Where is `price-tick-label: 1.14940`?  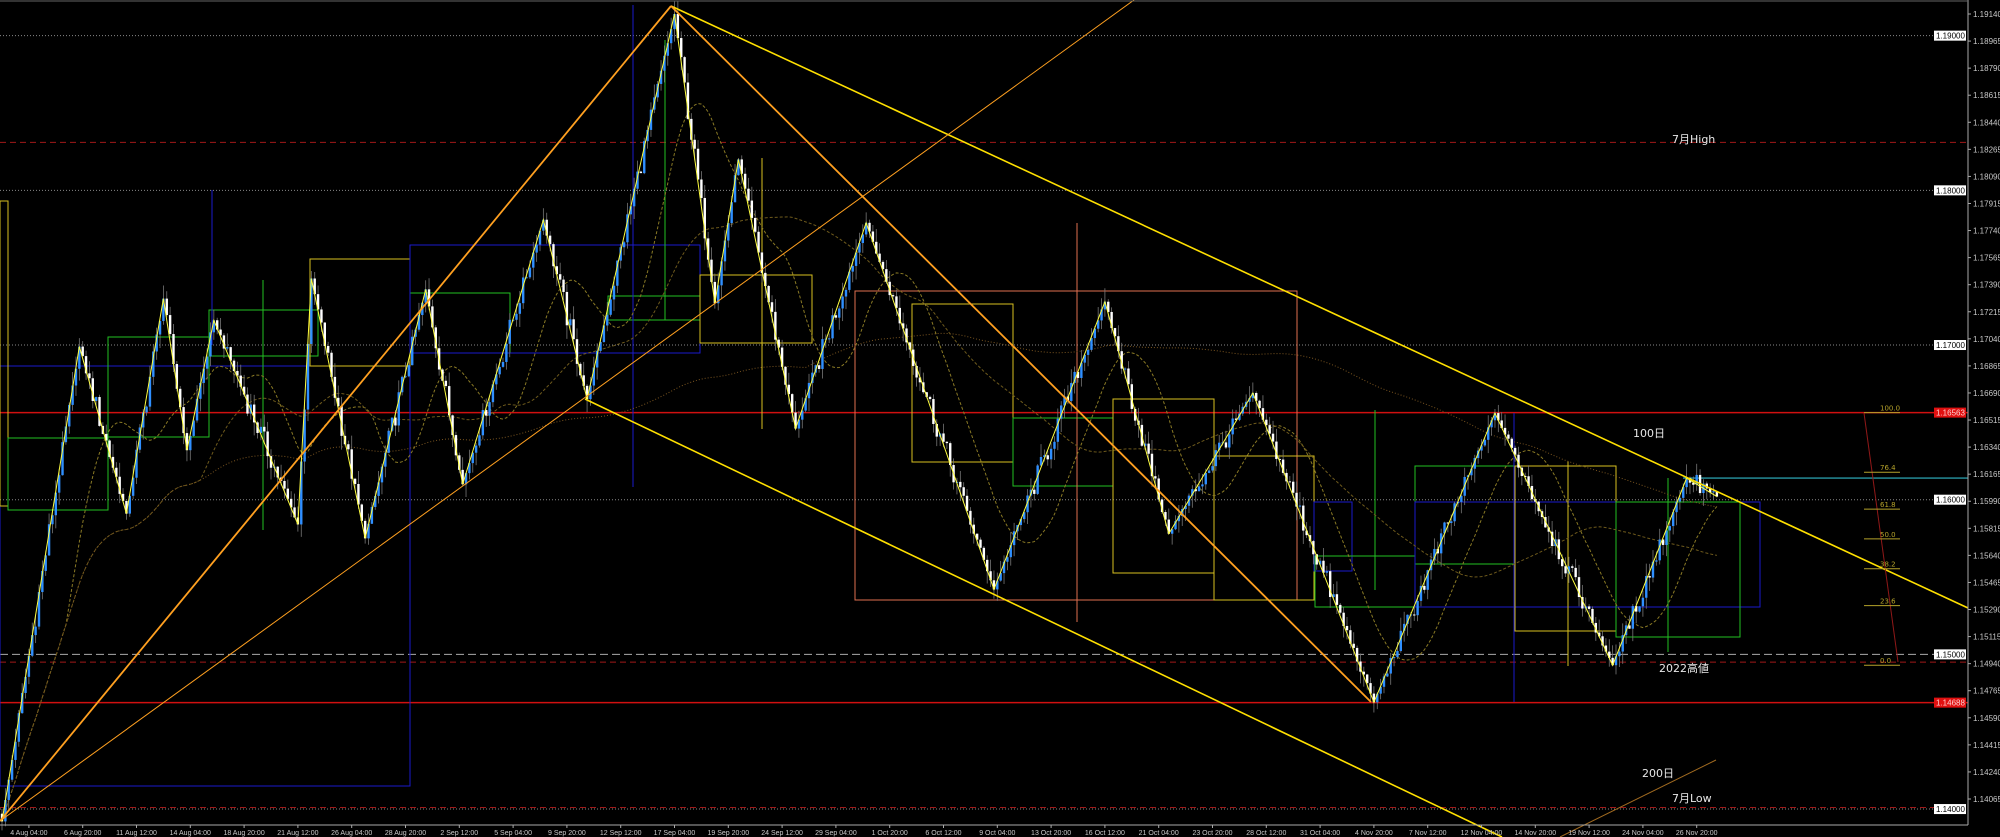
price-tick-label: 1.14940 is located at coordinates (1986, 664).